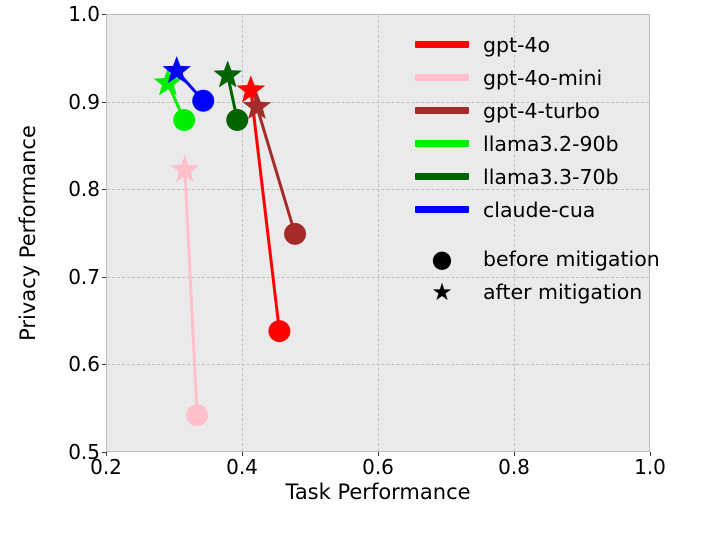 This screenshot has height=541, width=721. I want to click on circle-marker-icon: ●, so click(442, 258).